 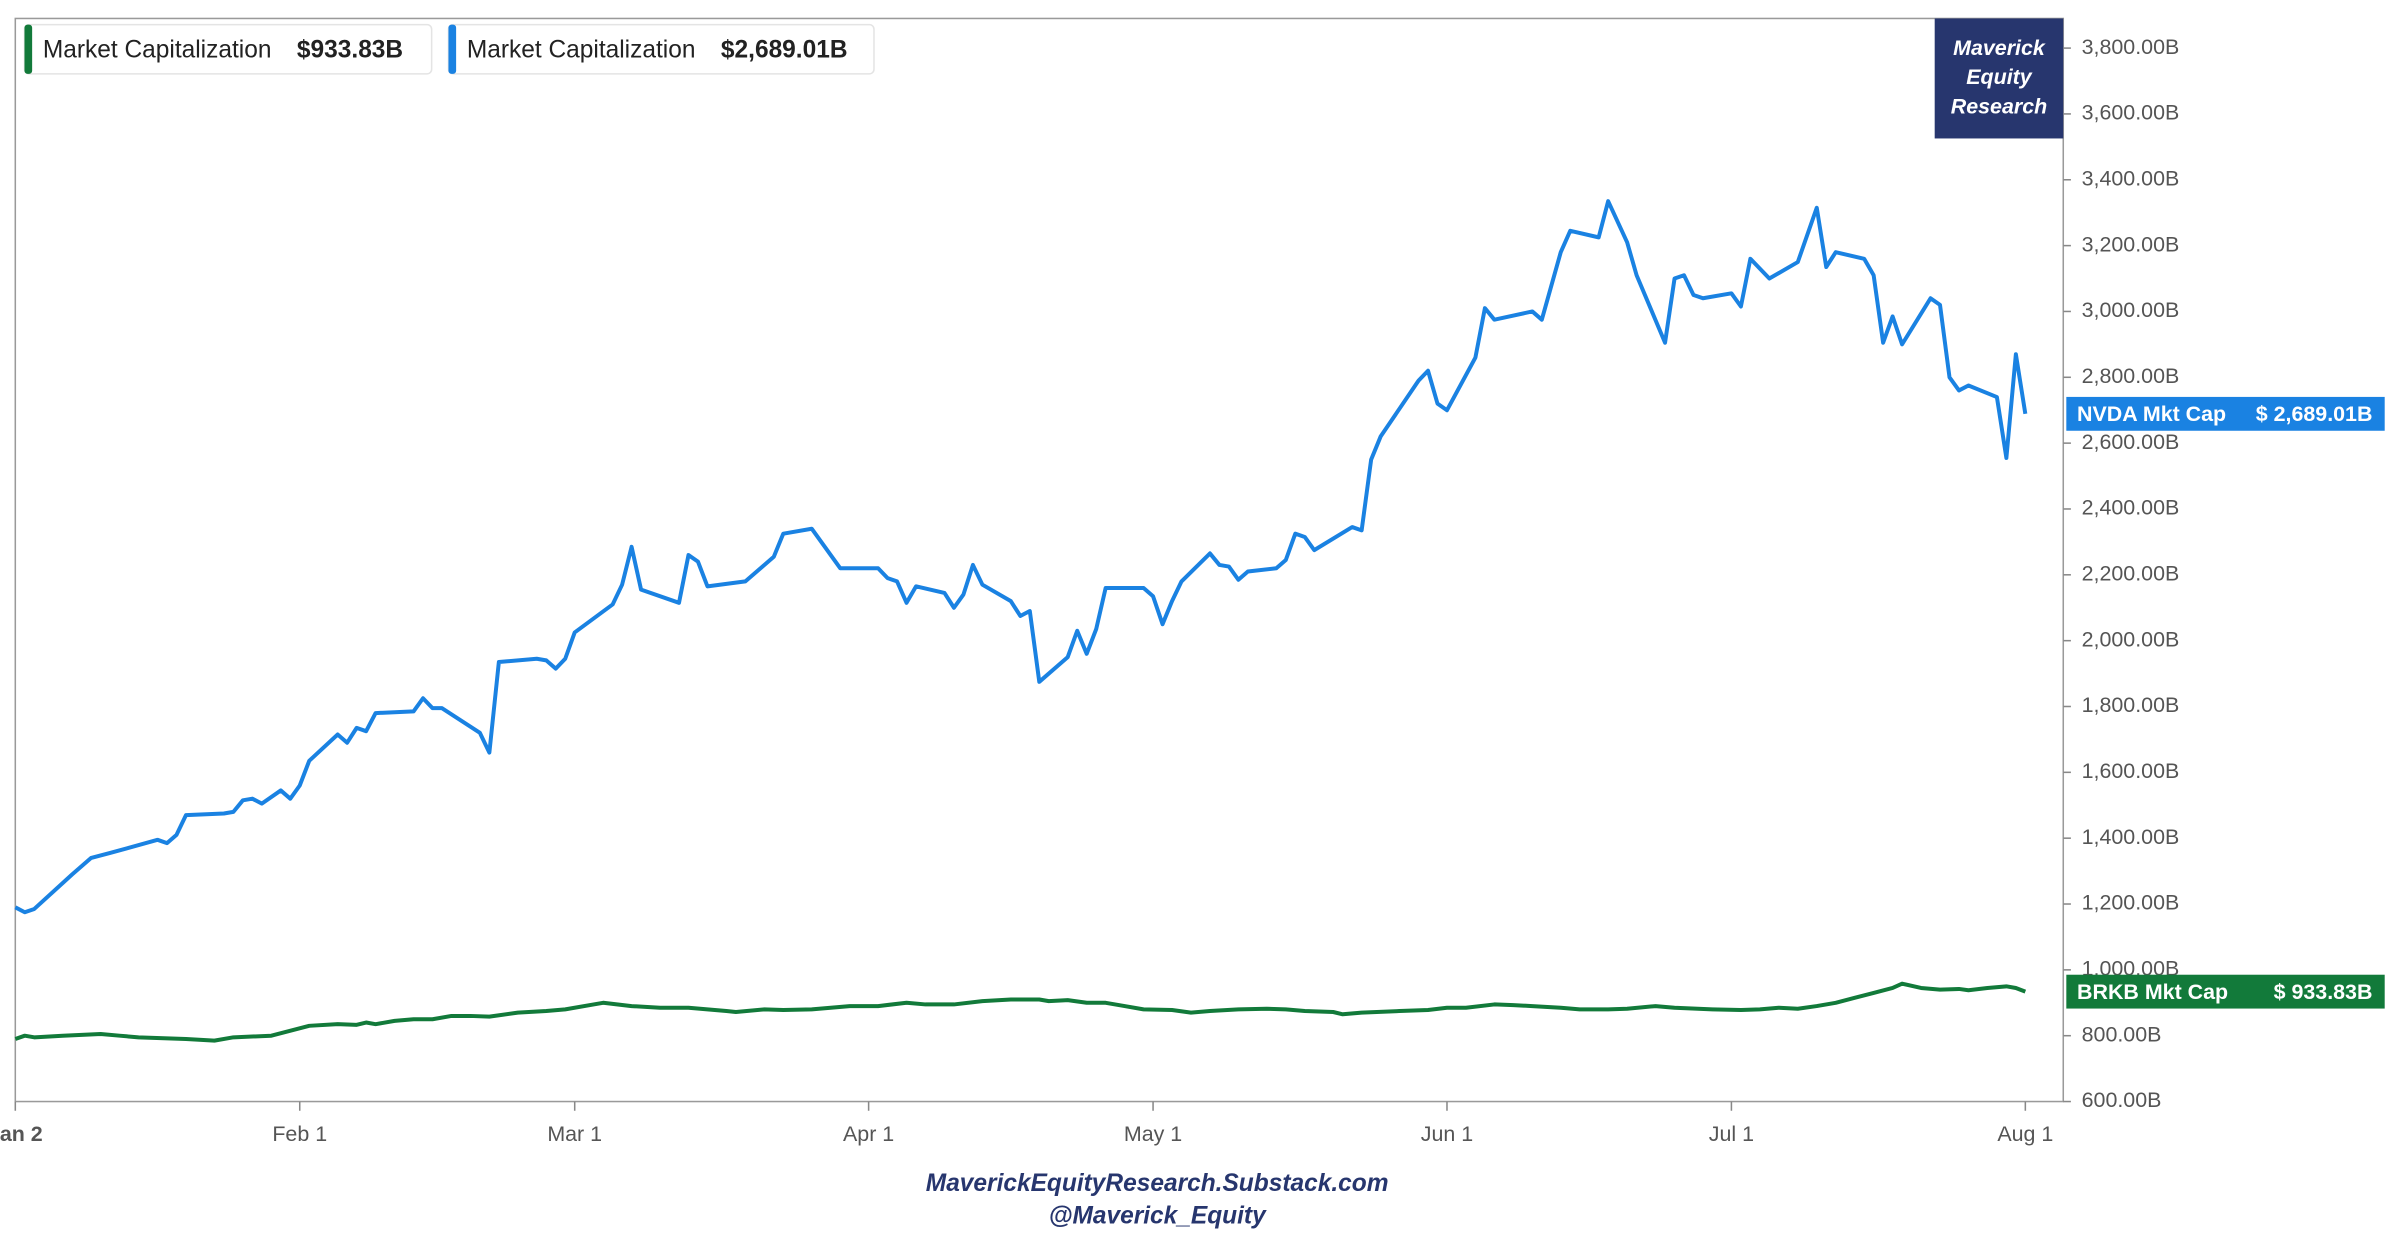 I want to click on end-badge-name: NVDA Mkt Cap, so click(x=2151, y=414).